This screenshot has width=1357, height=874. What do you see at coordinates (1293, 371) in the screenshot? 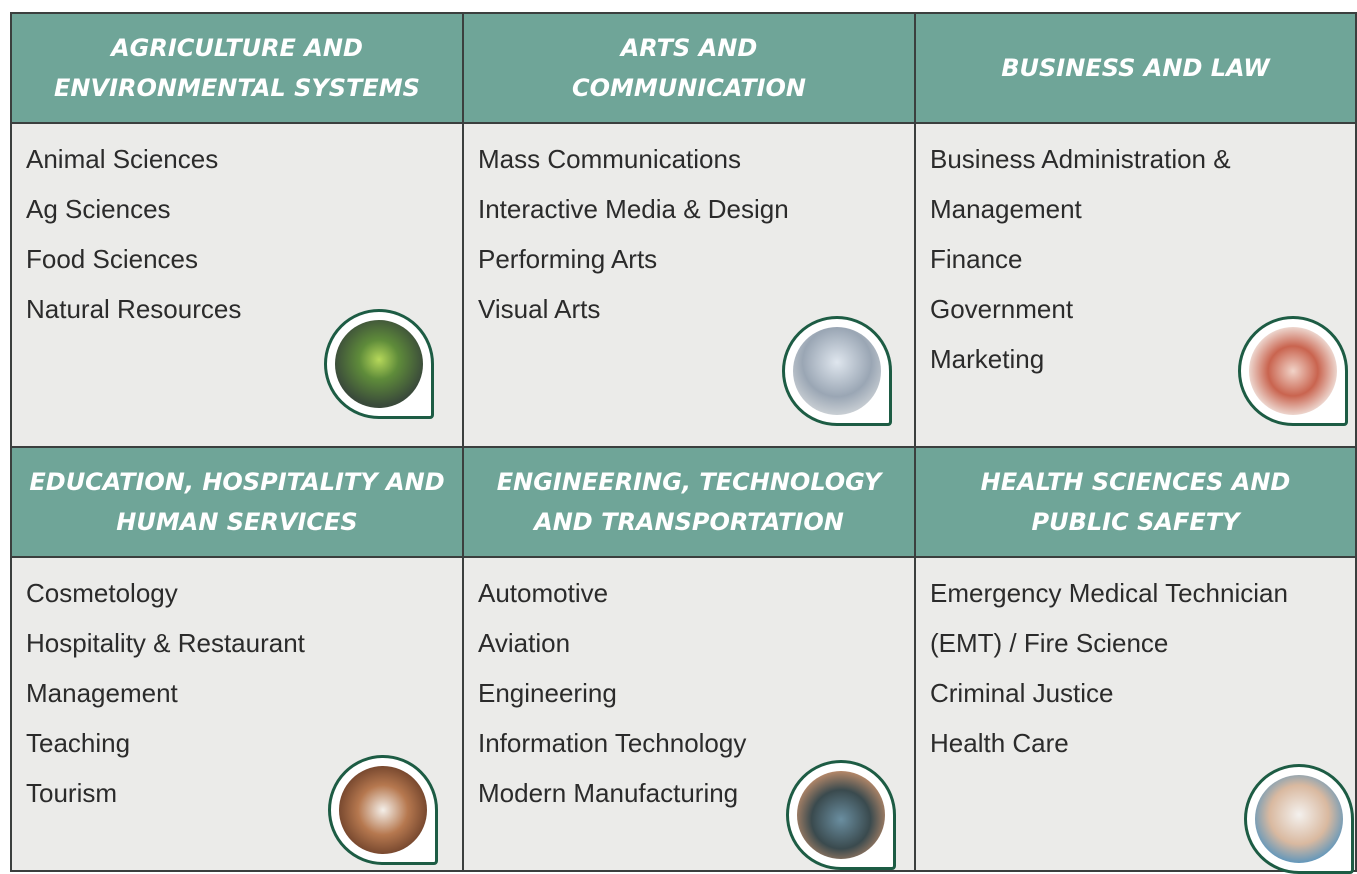
I see `icon-business` at bounding box center [1293, 371].